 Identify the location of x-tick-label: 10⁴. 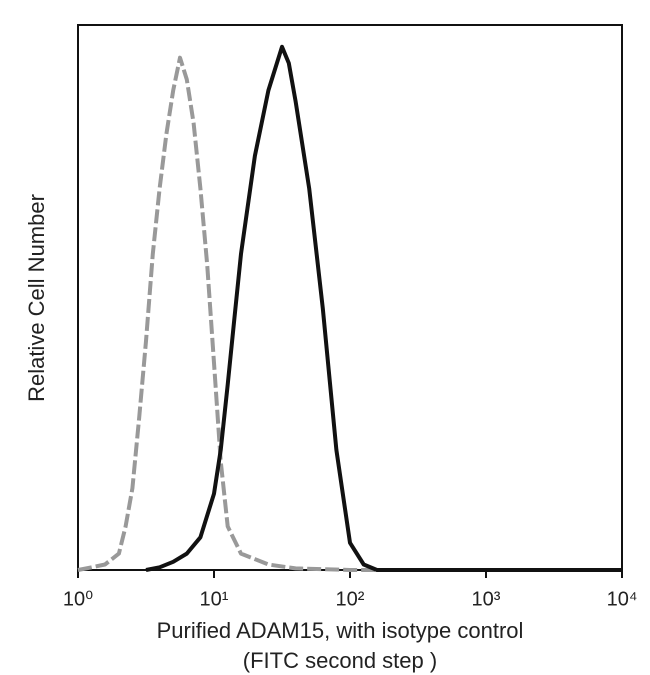
(622, 599).